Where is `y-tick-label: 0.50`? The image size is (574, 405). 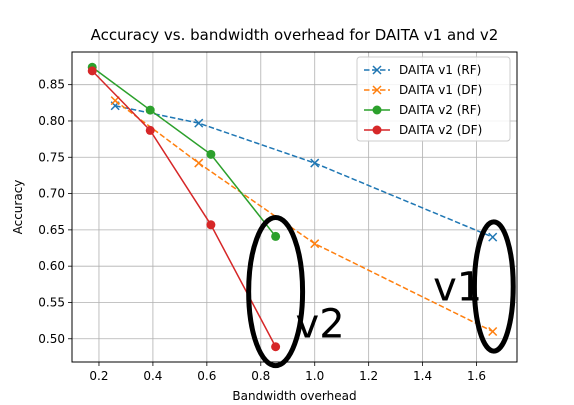 y-tick-label: 0.50 is located at coordinates (51, 339).